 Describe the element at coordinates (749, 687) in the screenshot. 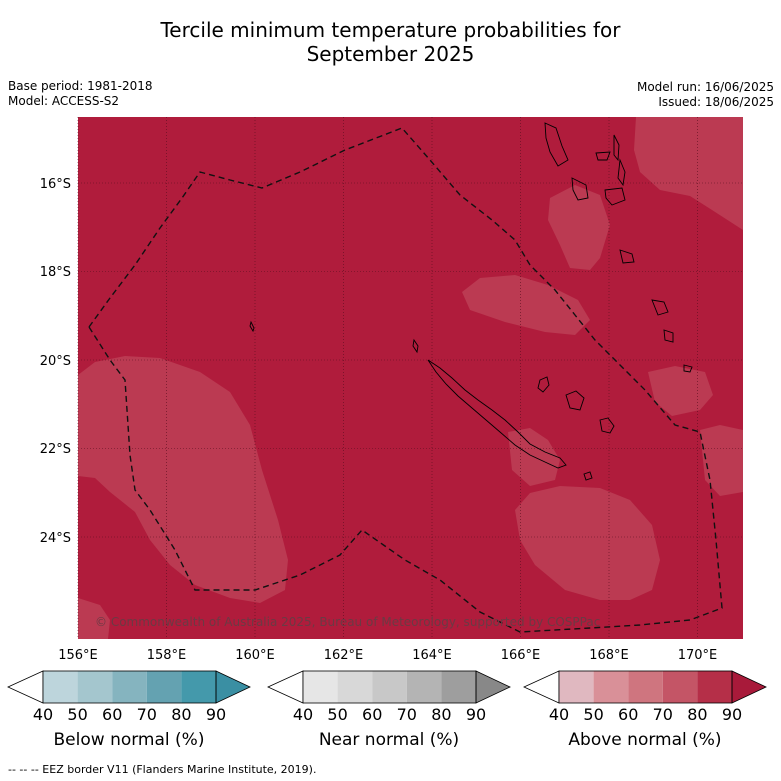

I see `colorbar-above-max-arrow` at that location.